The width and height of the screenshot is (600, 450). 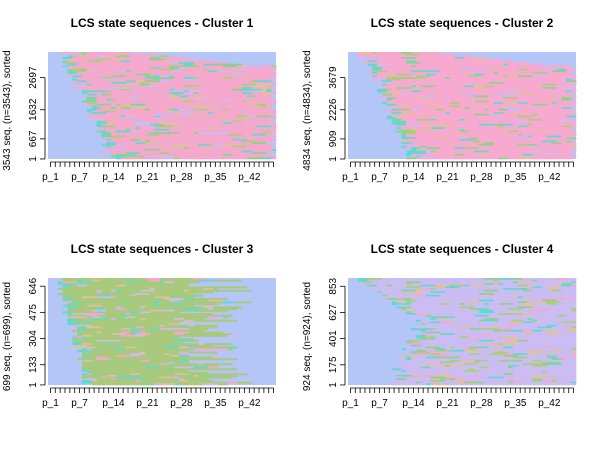 I want to click on y-tick-label: 3679, so click(x=333, y=77).